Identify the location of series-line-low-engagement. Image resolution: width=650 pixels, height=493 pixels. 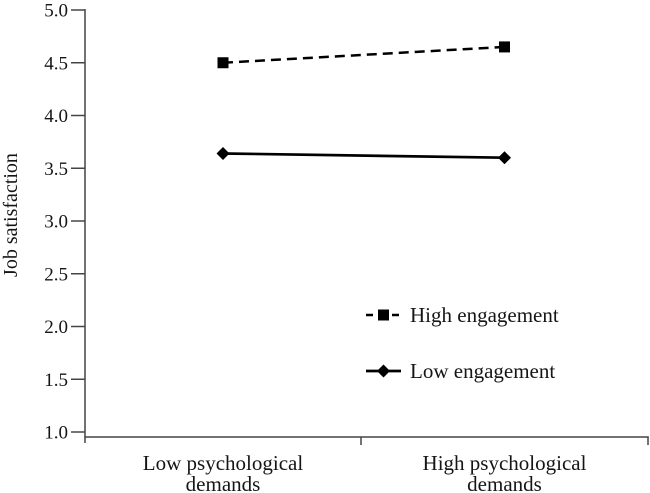
(363, 156).